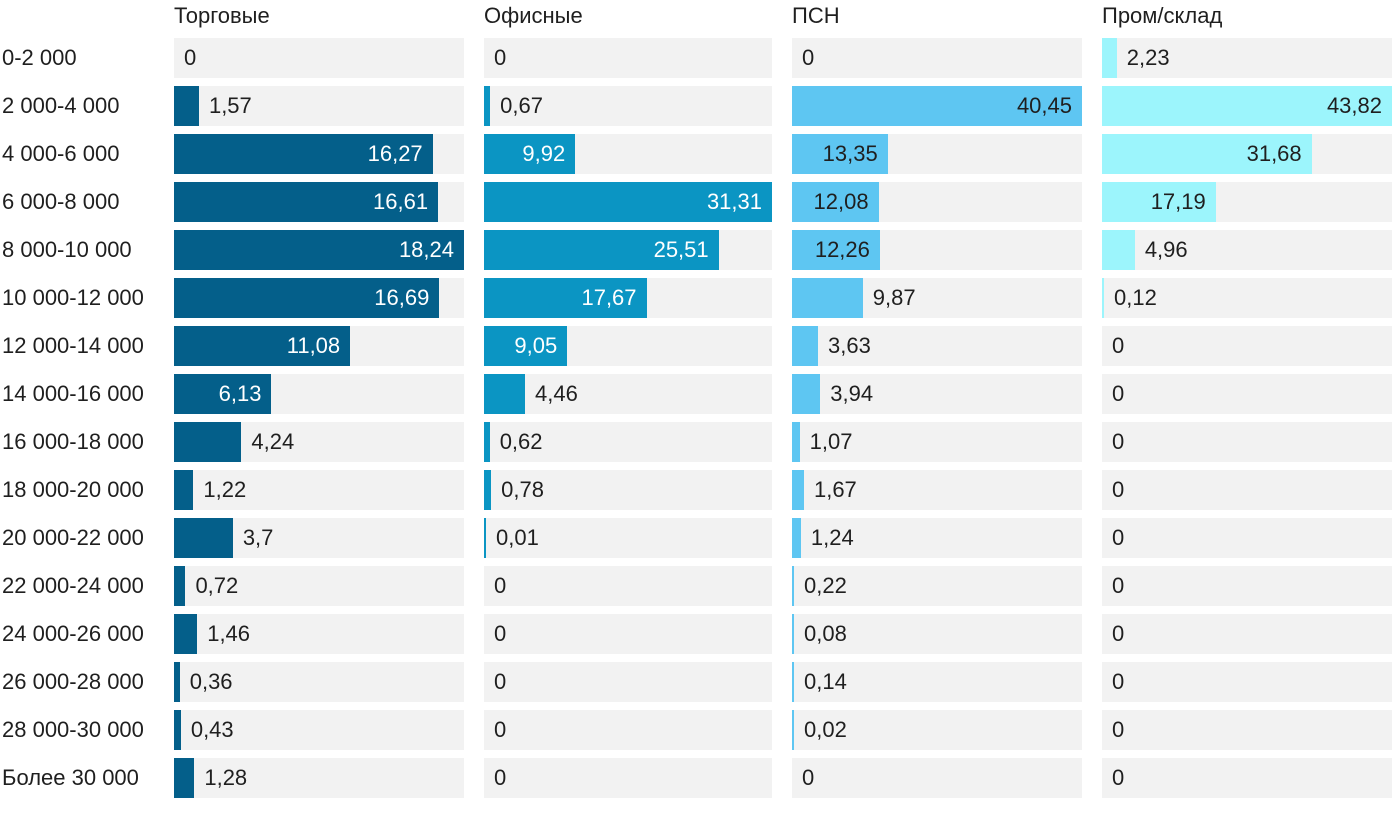 The height and width of the screenshot is (814, 1400). Describe the element at coordinates (73, 393) in the screenshot. I see `row-label: 14 000-16 000` at that location.